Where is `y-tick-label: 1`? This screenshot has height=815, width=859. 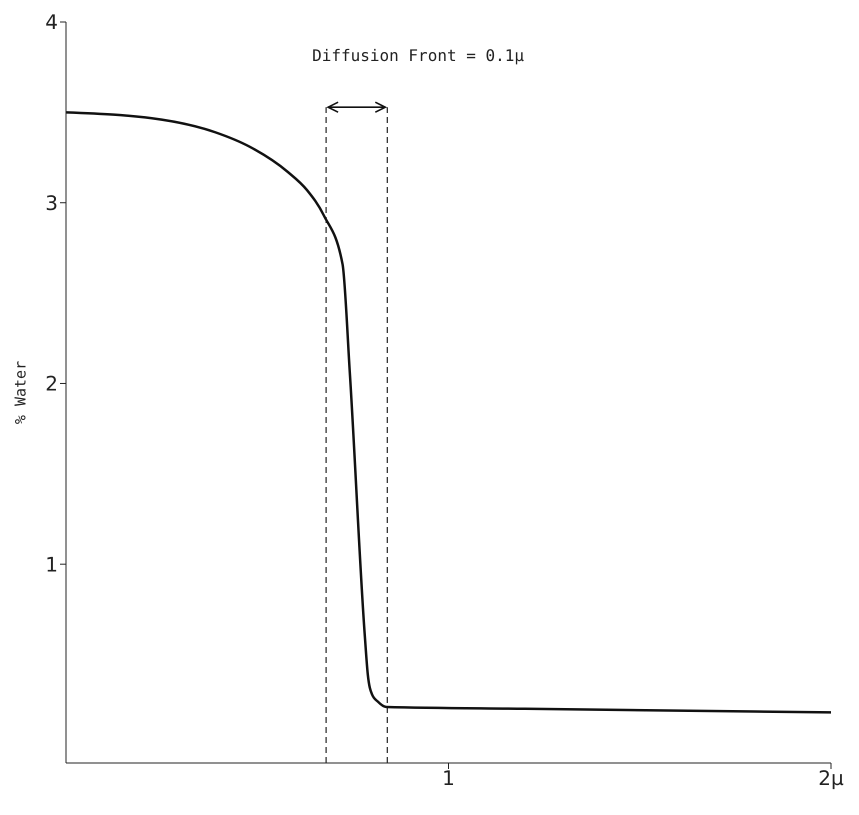 y-tick-label: 1 is located at coordinates (51, 564).